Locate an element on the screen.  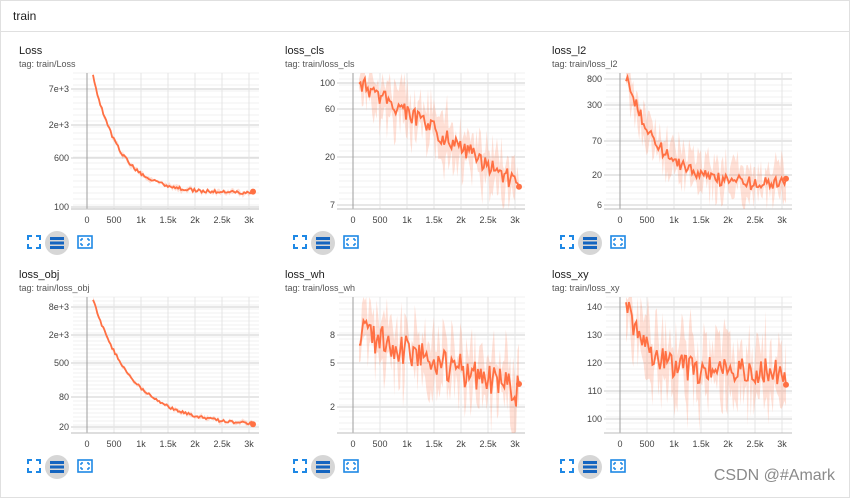
line-chart: 8e+3 2e+3 500 80 20 0 500 1k 1.5k 2k 2.5k 3k is located at coordinates (146, 375).